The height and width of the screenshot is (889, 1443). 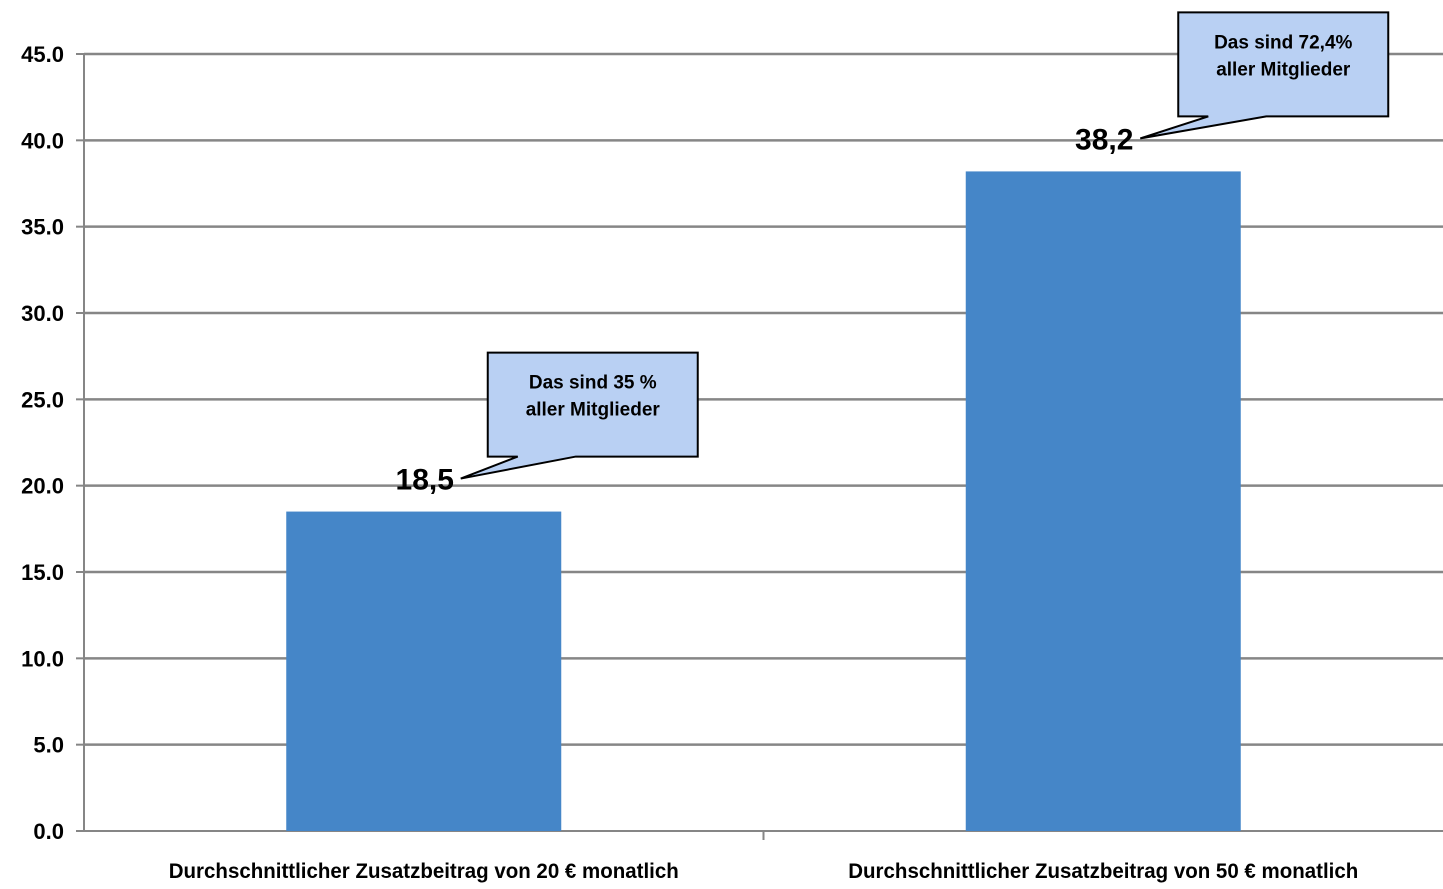 I want to click on y-tick-label: 35.0, so click(x=42, y=227).